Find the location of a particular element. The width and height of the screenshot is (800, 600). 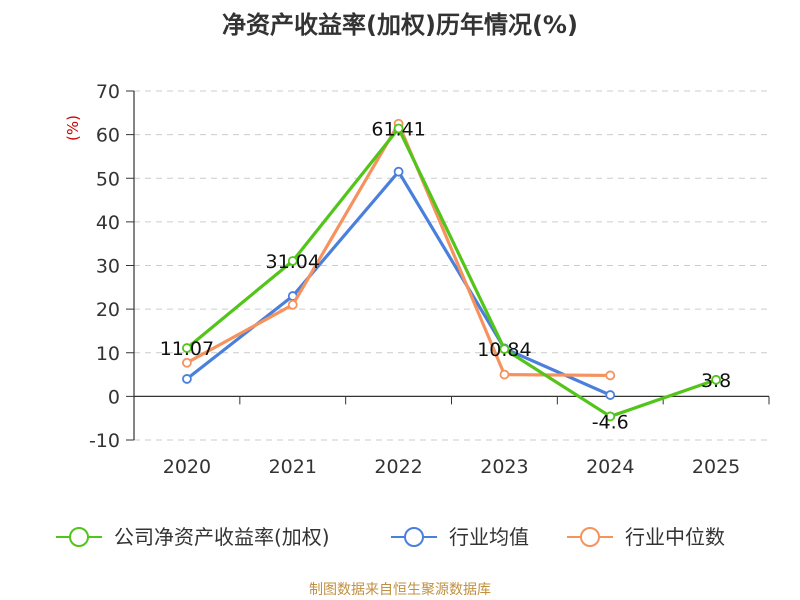

y-tick-label: 20 is located at coordinates (108, 310).